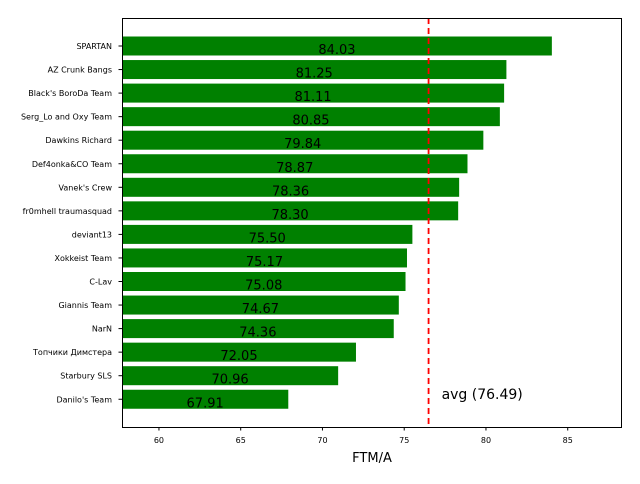 Image resolution: width=640 pixels, height=484 pixels. Describe the element at coordinates (86, 376) in the screenshot. I see `y-tick-label: Starbury SLS` at that location.